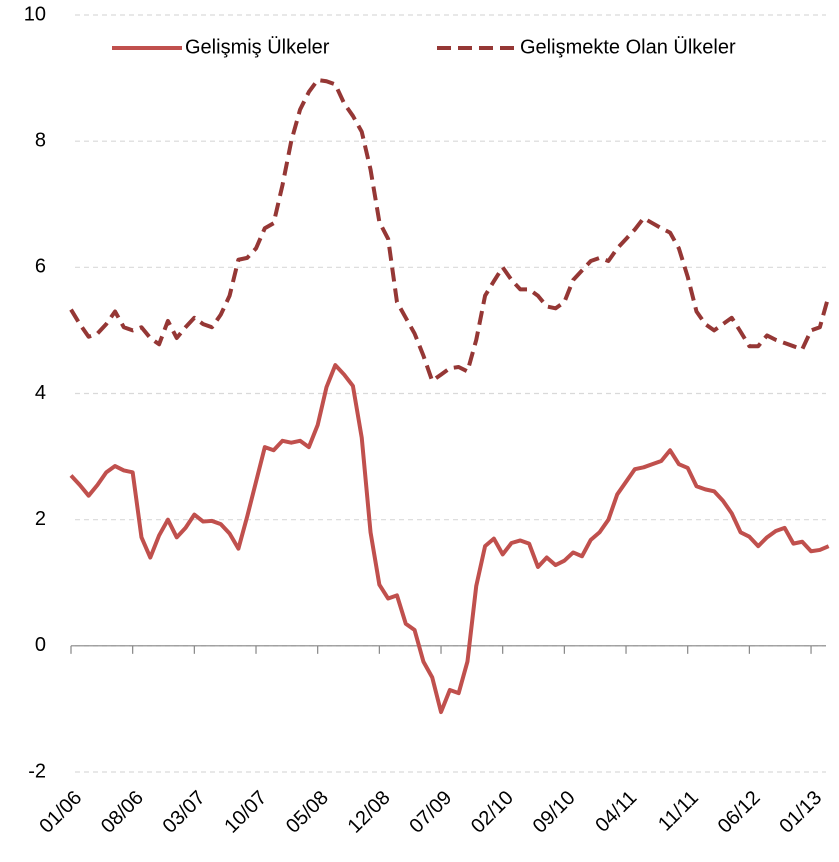 This screenshot has width=839, height=862. What do you see at coordinates (307, 812) in the screenshot?
I see `x-tick-label: 05/08` at bounding box center [307, 812].